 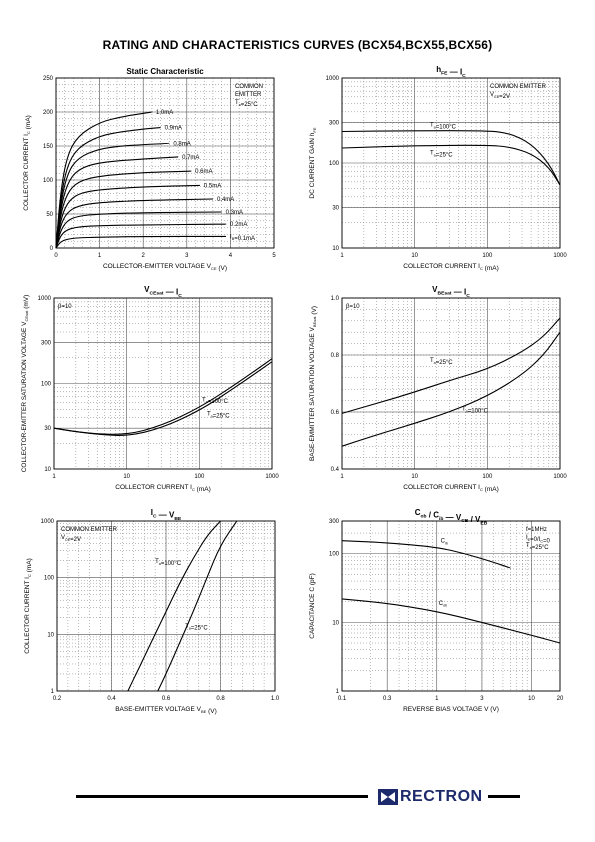 I want to click on y-axis-label: DC CURRENT GAIN hFE, so click(x=313, y=162).